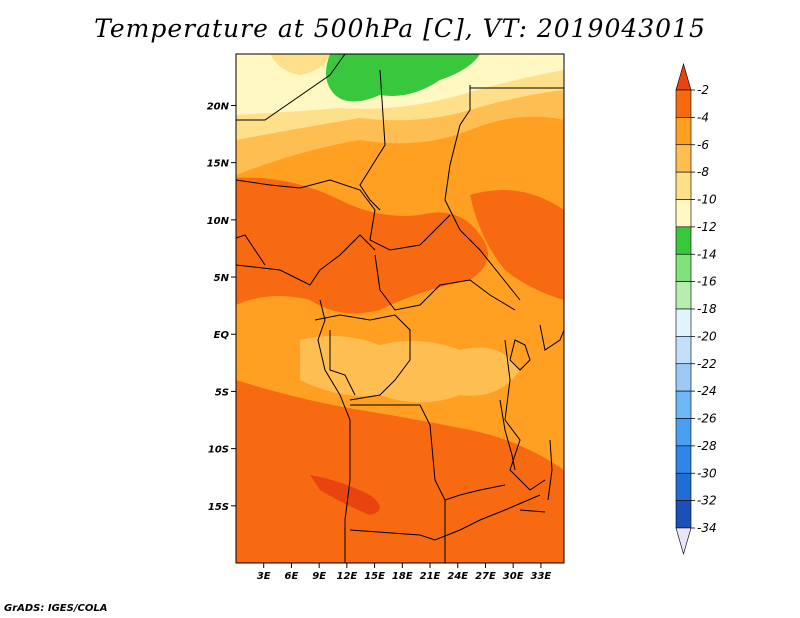 The image size is (800, 618). What do you see at coordinates (707, 501) in the screenshot?
I see `colorbar-label: -32` at bounding box center [707, 501].